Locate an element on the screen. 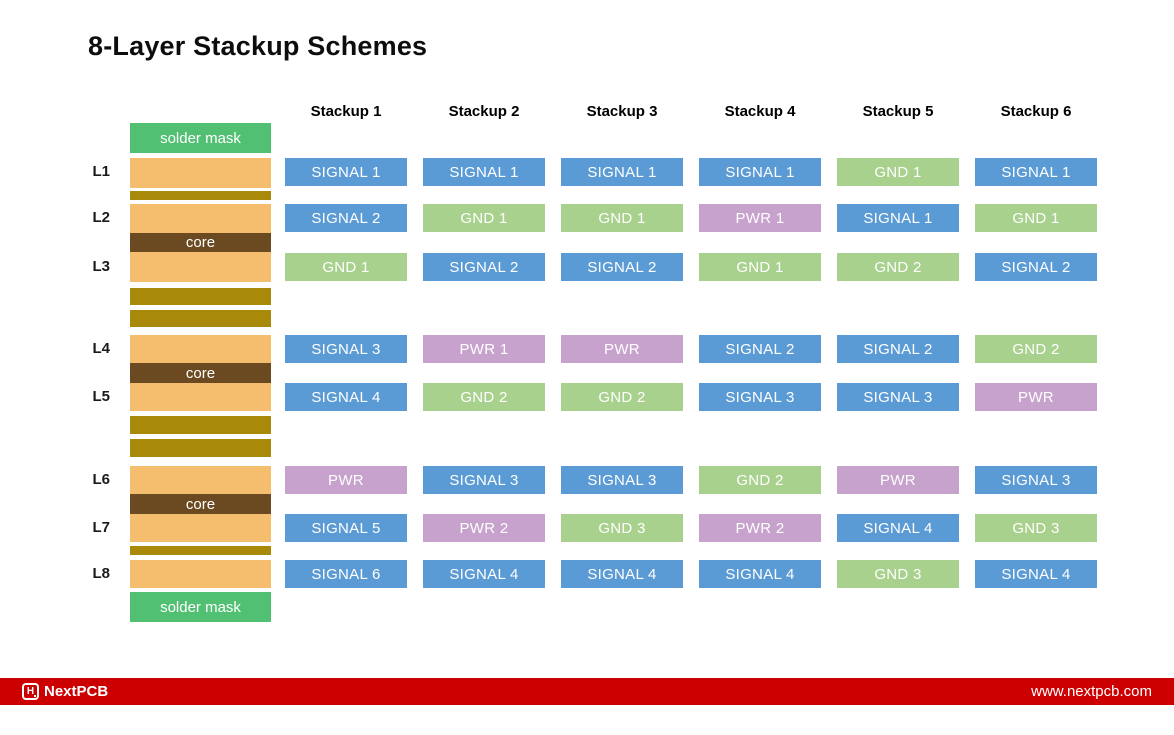 The height and width of the screenshot is (735, 1174). grid-cell-l2-stackup-3: GND 1 is located at coordinates (622, 218).